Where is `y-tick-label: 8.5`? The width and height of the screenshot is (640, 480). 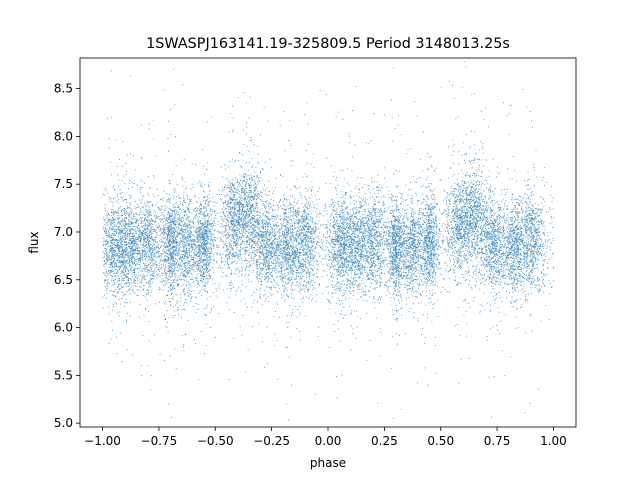
y-tick-label: 8.5 is located at coordinates (63, 89).